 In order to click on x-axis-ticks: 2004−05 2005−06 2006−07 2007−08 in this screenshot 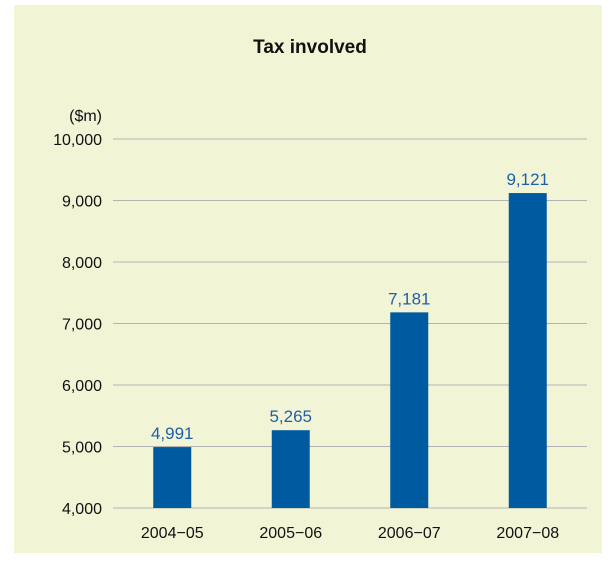, I will do `click(350, 533)`.